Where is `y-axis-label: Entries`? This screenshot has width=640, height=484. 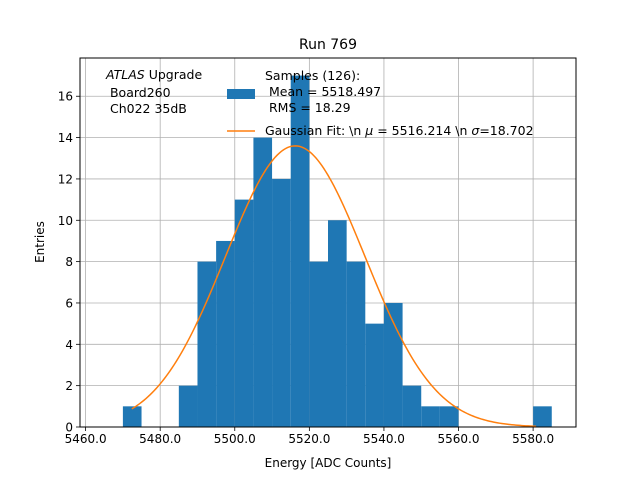 y-axis-label: Entries is located at coordinates (40, 242).